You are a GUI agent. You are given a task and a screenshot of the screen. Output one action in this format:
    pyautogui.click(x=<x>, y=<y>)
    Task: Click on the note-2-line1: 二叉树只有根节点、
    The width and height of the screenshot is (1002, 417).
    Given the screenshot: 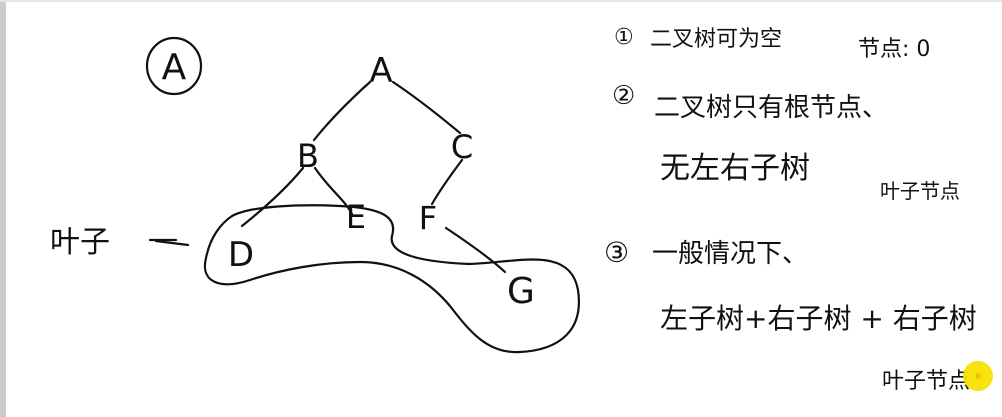 What is the action you would take?
    pyautogui.click(x=771, y=108)
    